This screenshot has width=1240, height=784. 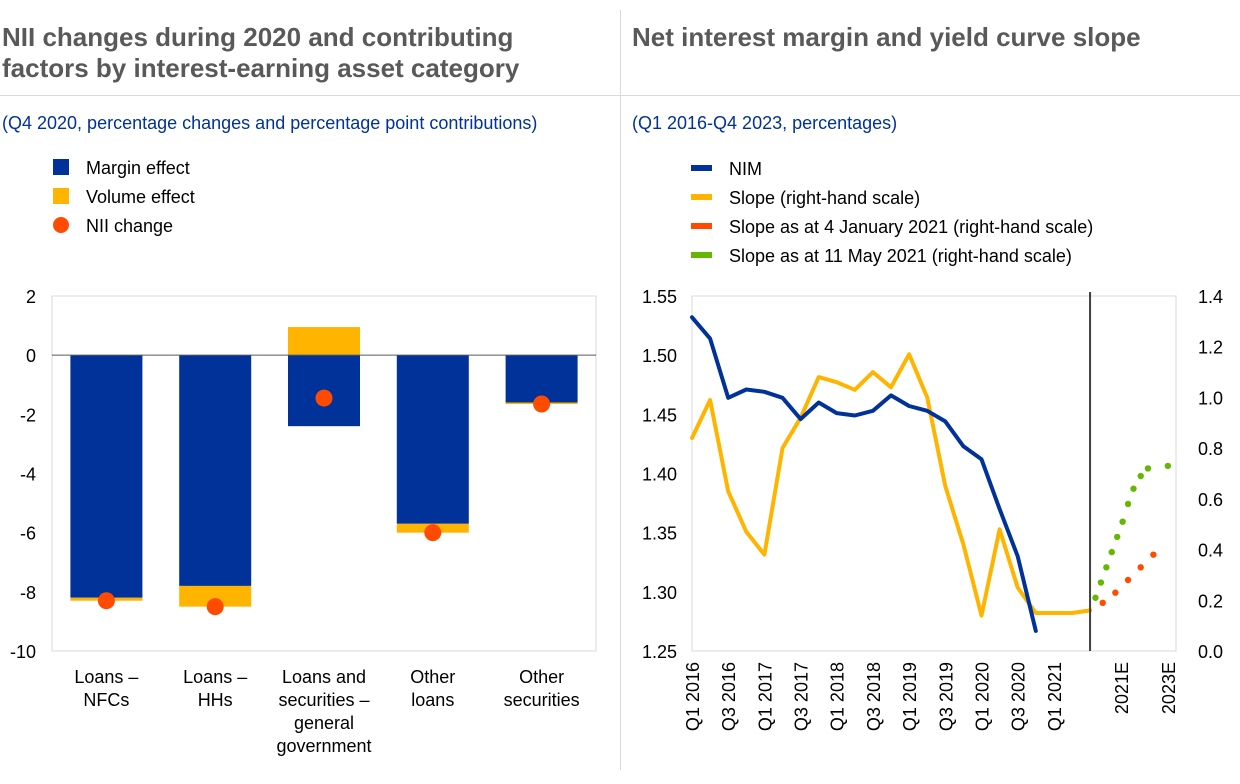 I want to click on right-y-tick-label: 1.2, so click(x=1210, y=348).